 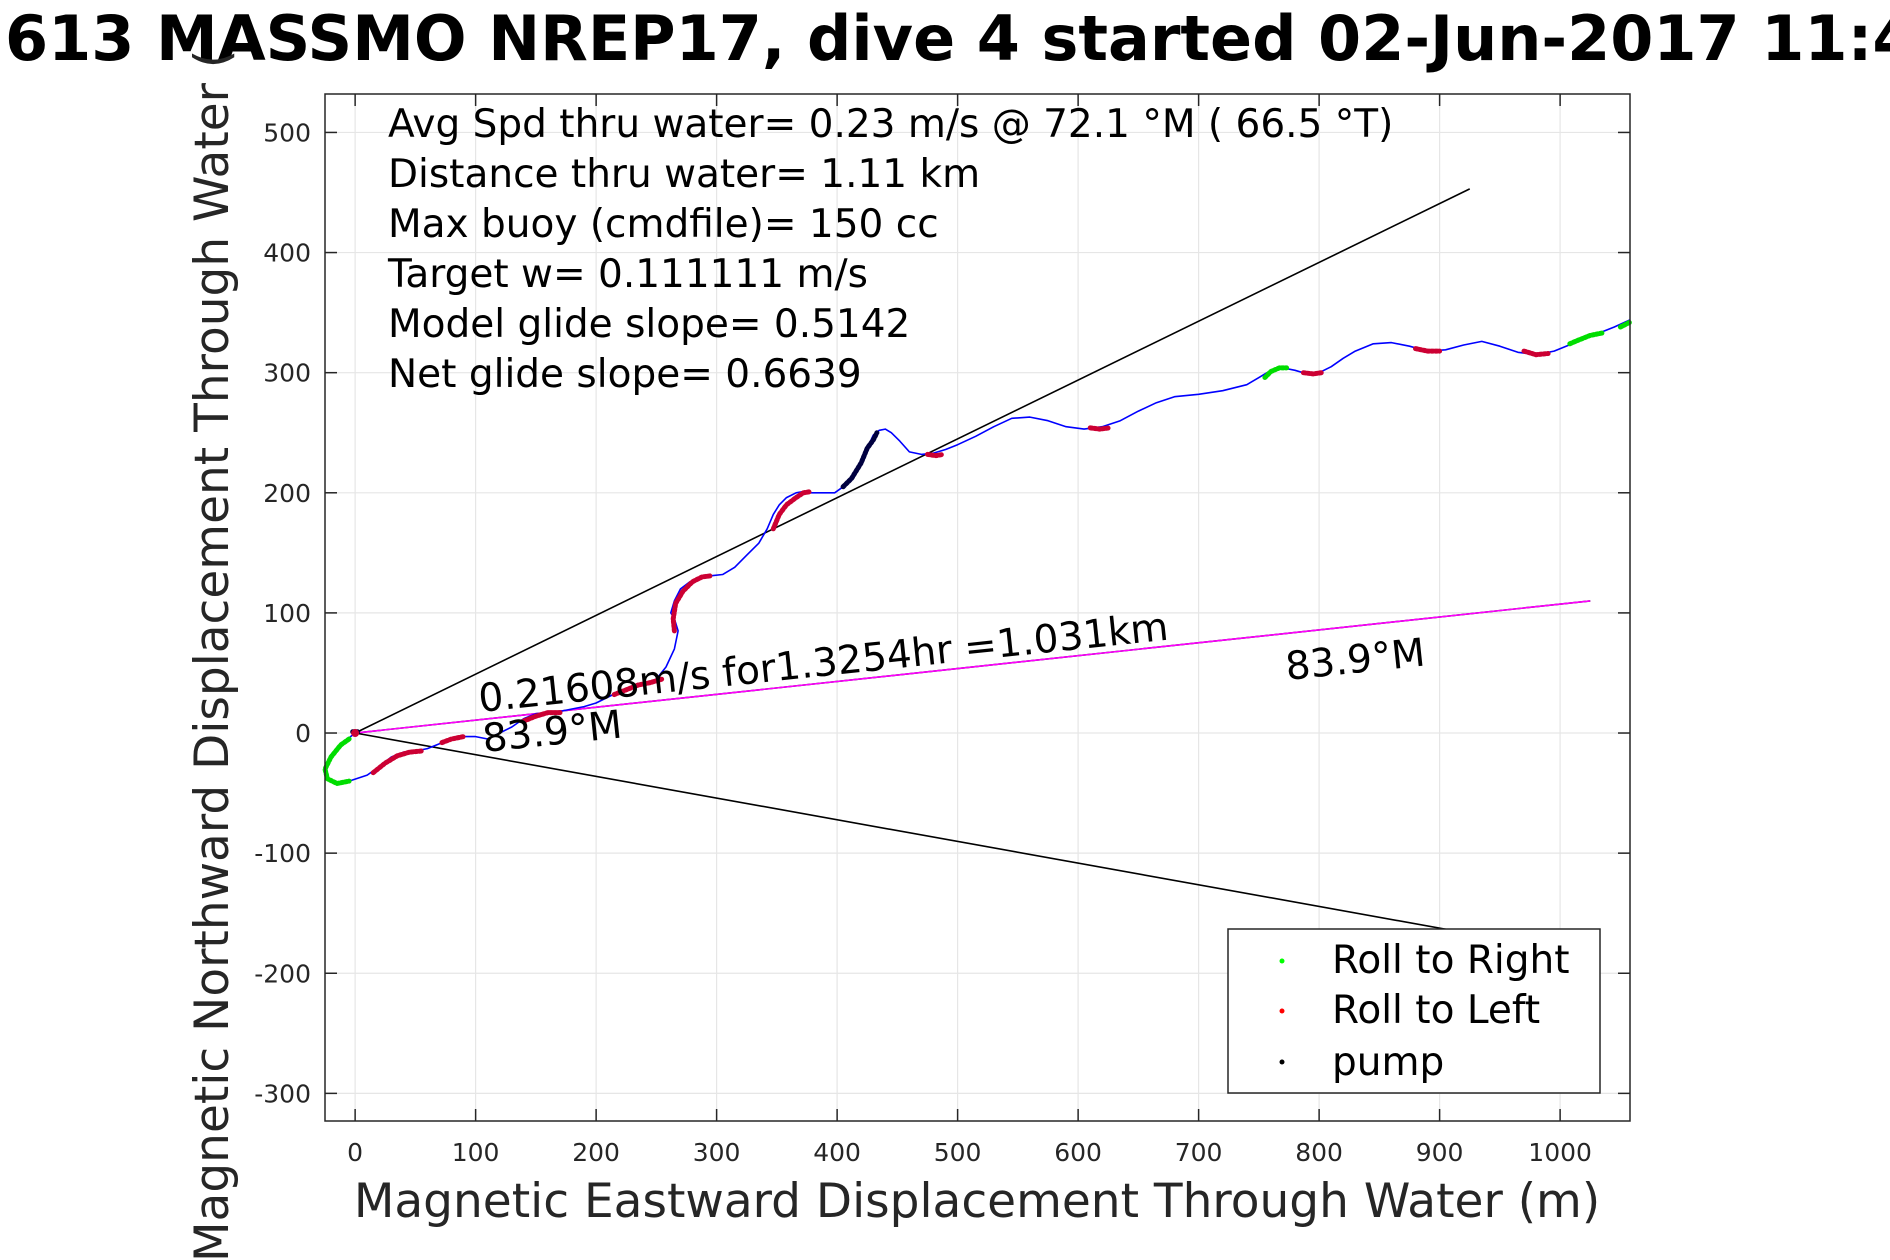 I want to click on y-tick-labels: 500 400 300 200 100 0 -100 -200 -300, so click(x=282, y=613).